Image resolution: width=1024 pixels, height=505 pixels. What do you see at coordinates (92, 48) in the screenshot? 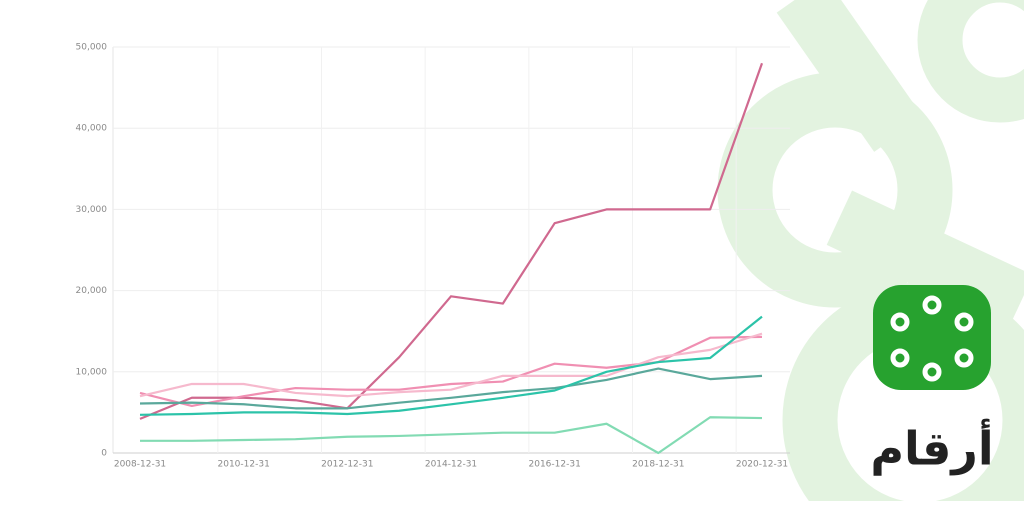
I see `y-tick-label: 50,000` at bounding box center [92, 48].